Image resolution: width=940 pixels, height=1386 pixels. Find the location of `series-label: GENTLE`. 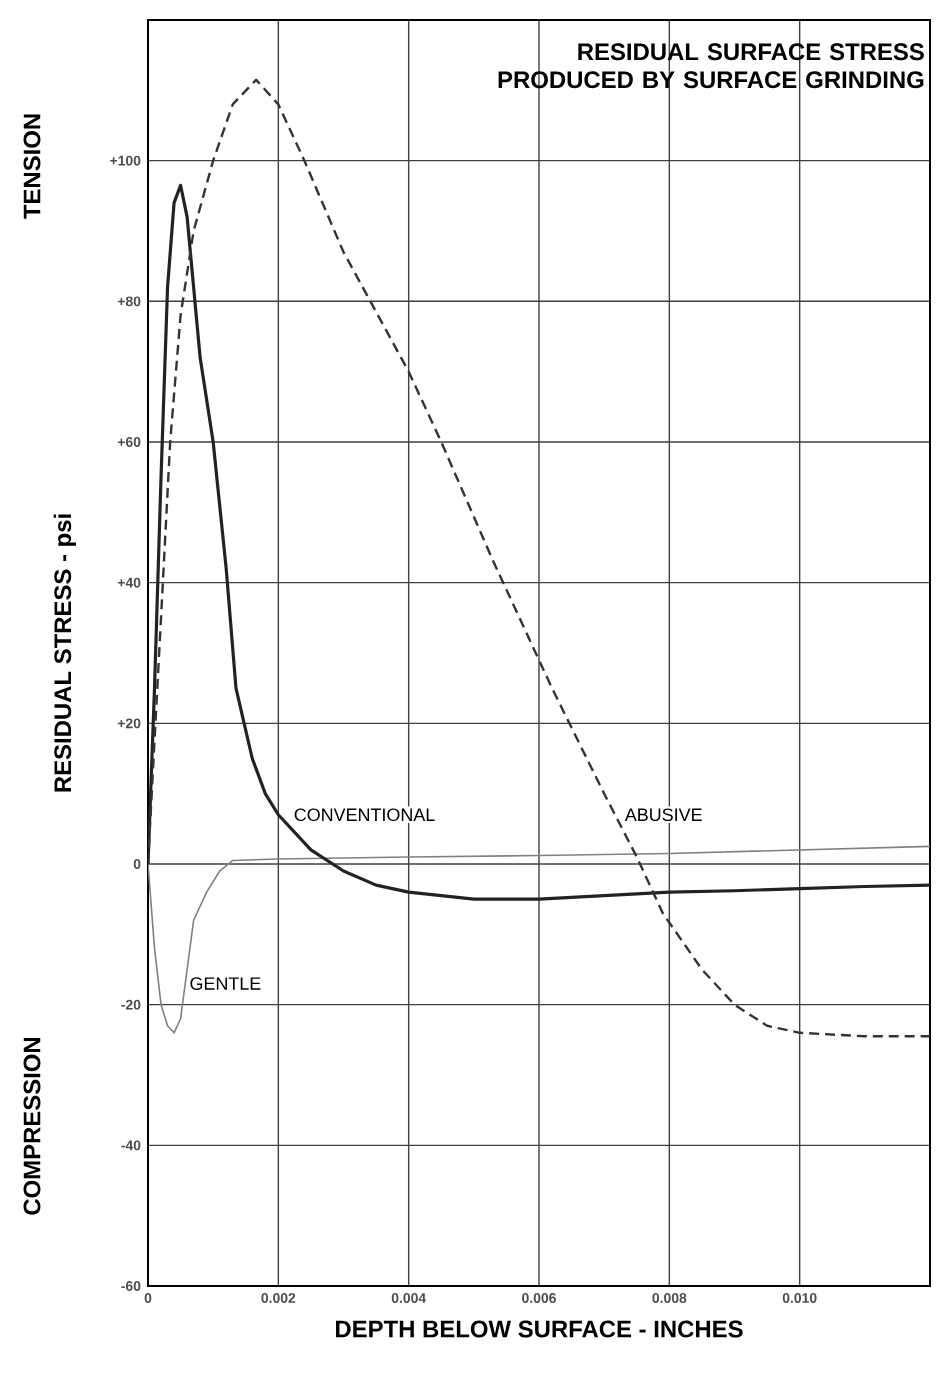

series-label: GENTLE is located at coordinates (225, 983).